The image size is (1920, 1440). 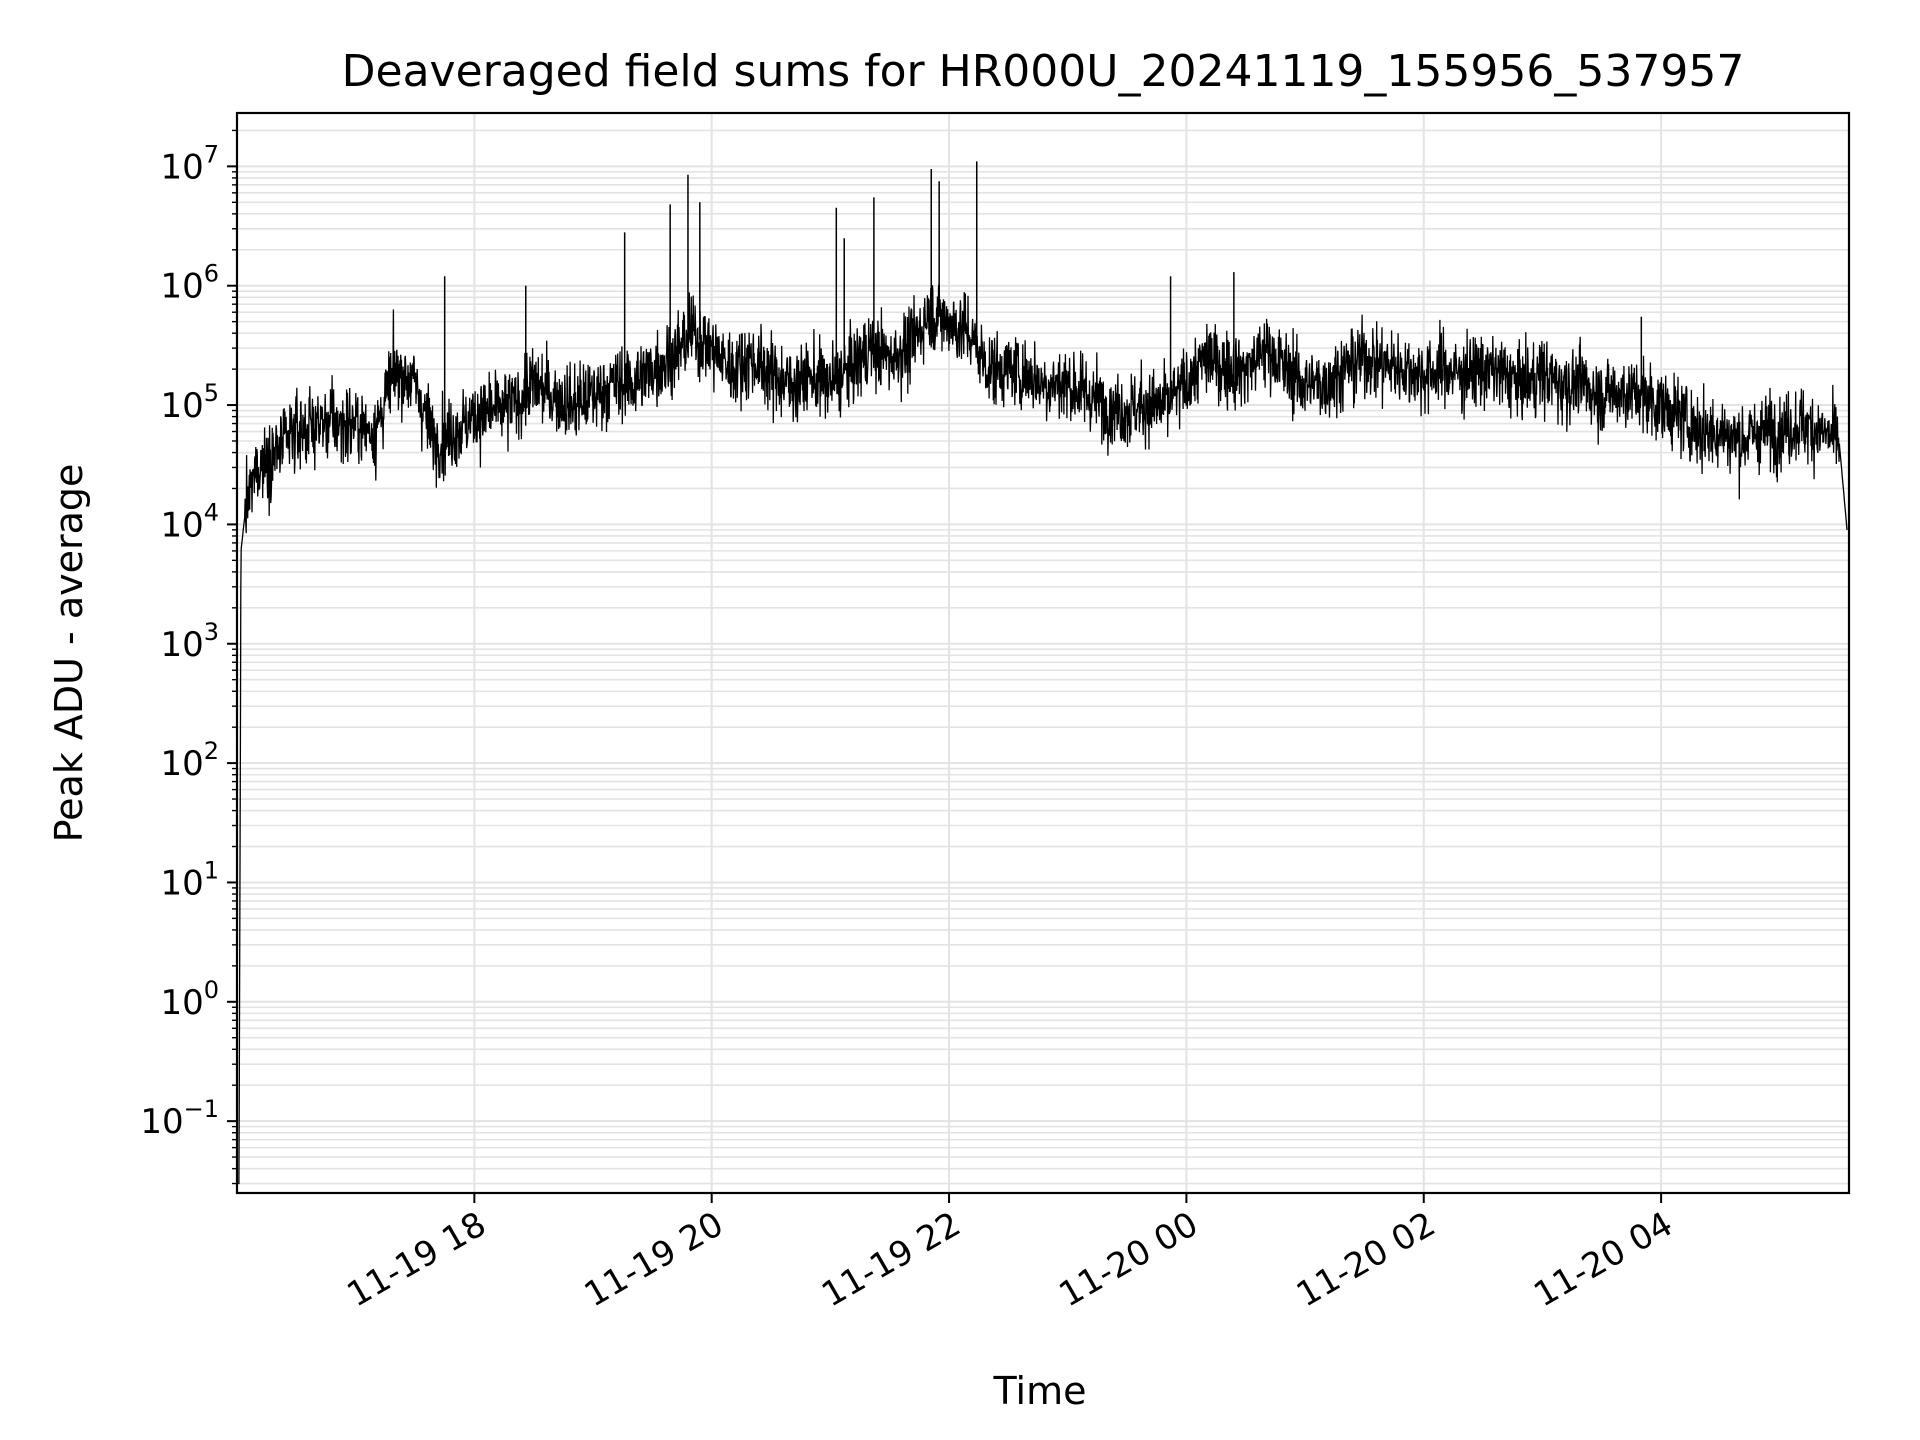 I want to click on y-axis: 10⁻¹ 10⁰ 10¹ 10² 10³ 10⁴ 10⁵ 10⁶ 10⁷, so click(x=188, y=657).